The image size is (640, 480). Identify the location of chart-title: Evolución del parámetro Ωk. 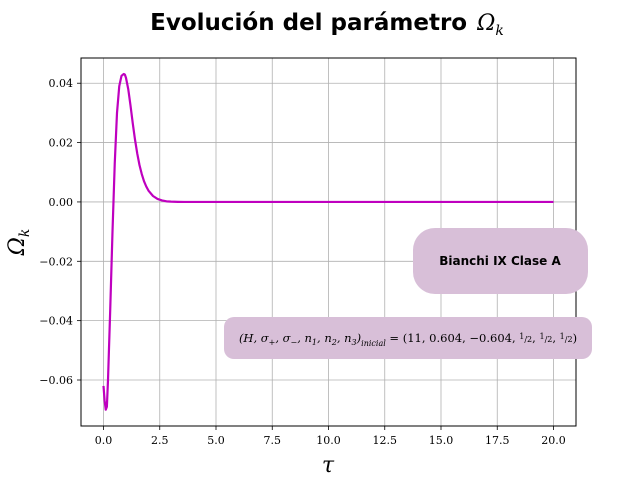
(327, 24).